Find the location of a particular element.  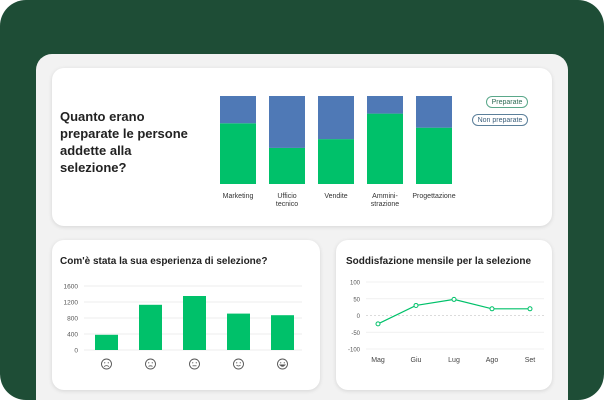

very-unhappy-face-icon is located at coordinates (106, 364).